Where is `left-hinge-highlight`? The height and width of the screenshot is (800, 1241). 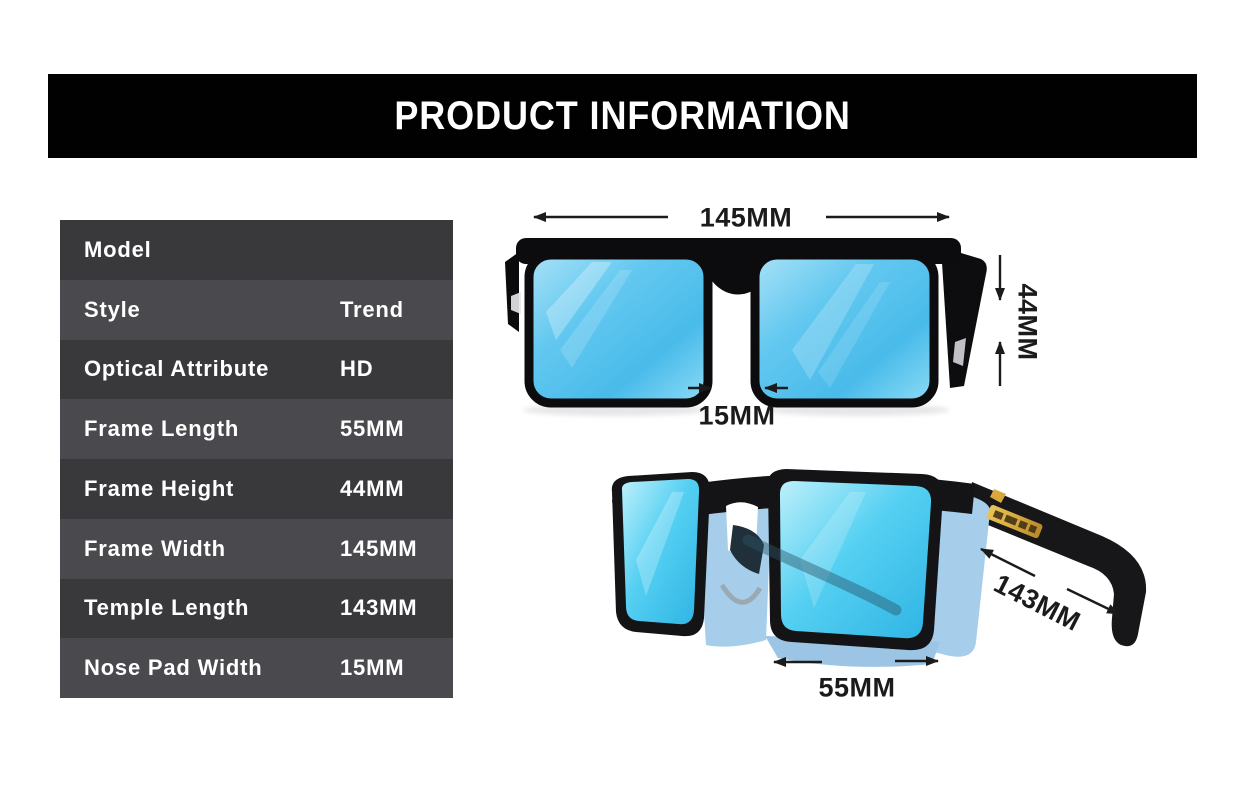 left-hinge-highlight is located at coordinates (516, 303).